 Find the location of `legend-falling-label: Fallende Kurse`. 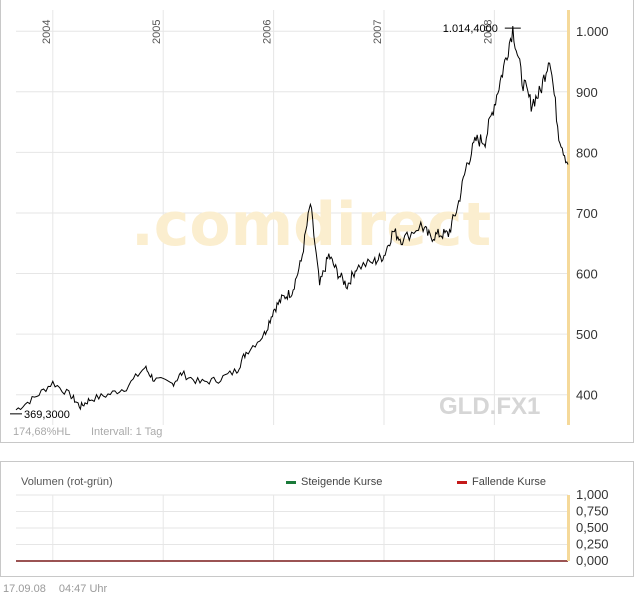

legend-falling-label: Fallende Kurse is located at coordinates (509, 482).